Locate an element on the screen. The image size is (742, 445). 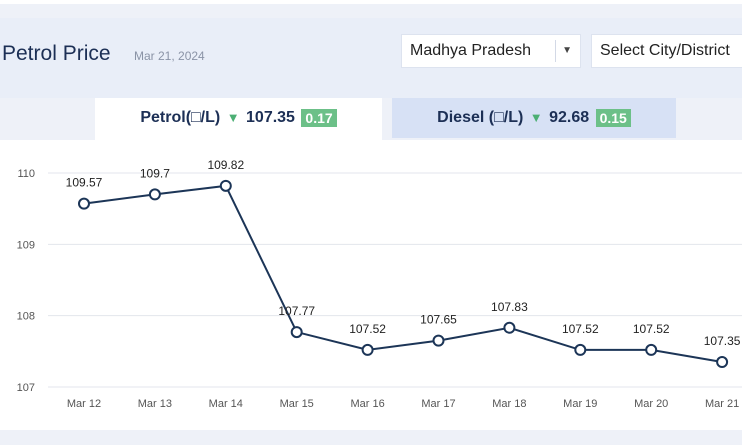
x-tick-label: Mar 20 is located at coordinates (651, 404).